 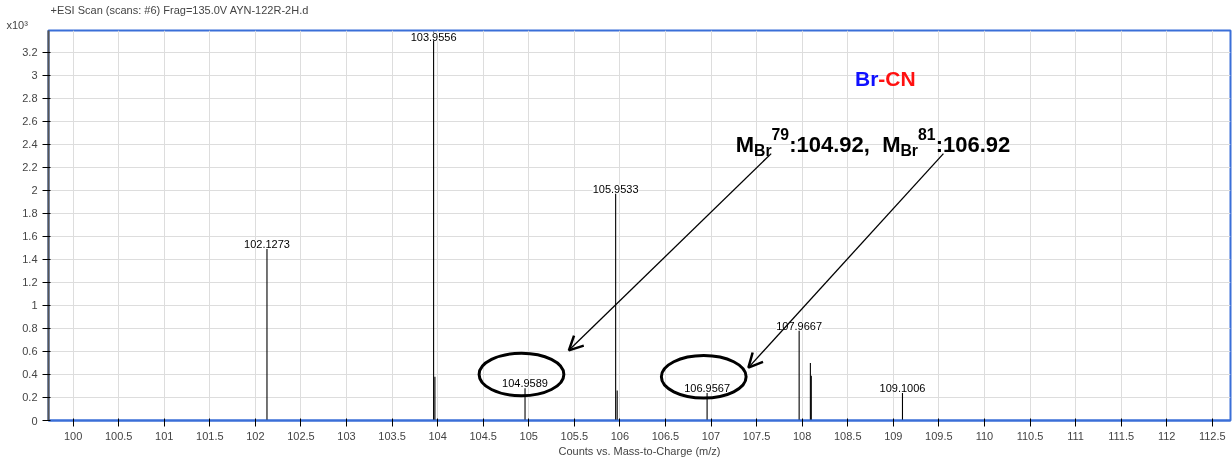 I want to click on x-axis-title: Counts vs. Mass-to-Charge (m/z), so click(x=639, y=450).